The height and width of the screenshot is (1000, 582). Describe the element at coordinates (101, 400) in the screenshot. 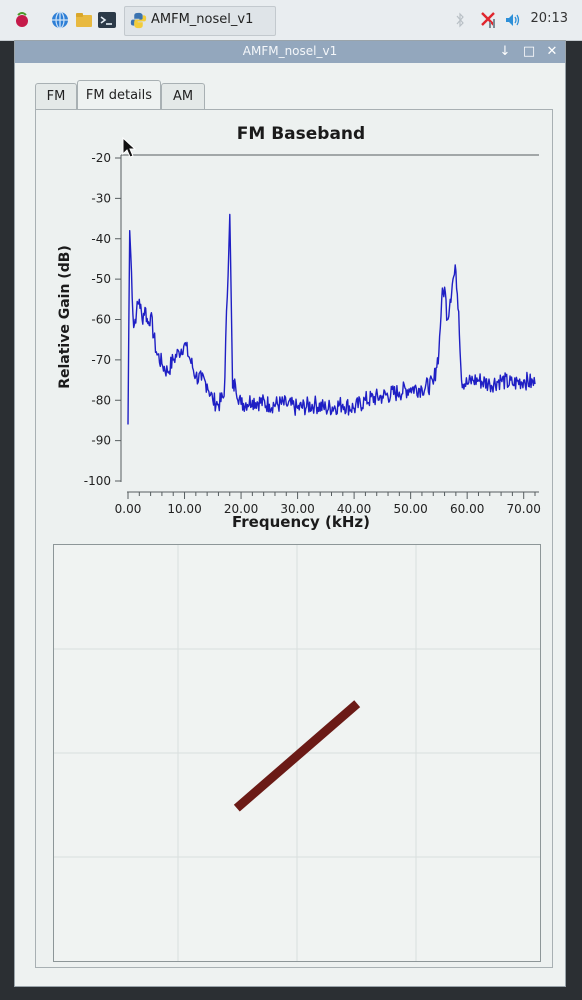

I see `y-tick-label: -80` at that location.